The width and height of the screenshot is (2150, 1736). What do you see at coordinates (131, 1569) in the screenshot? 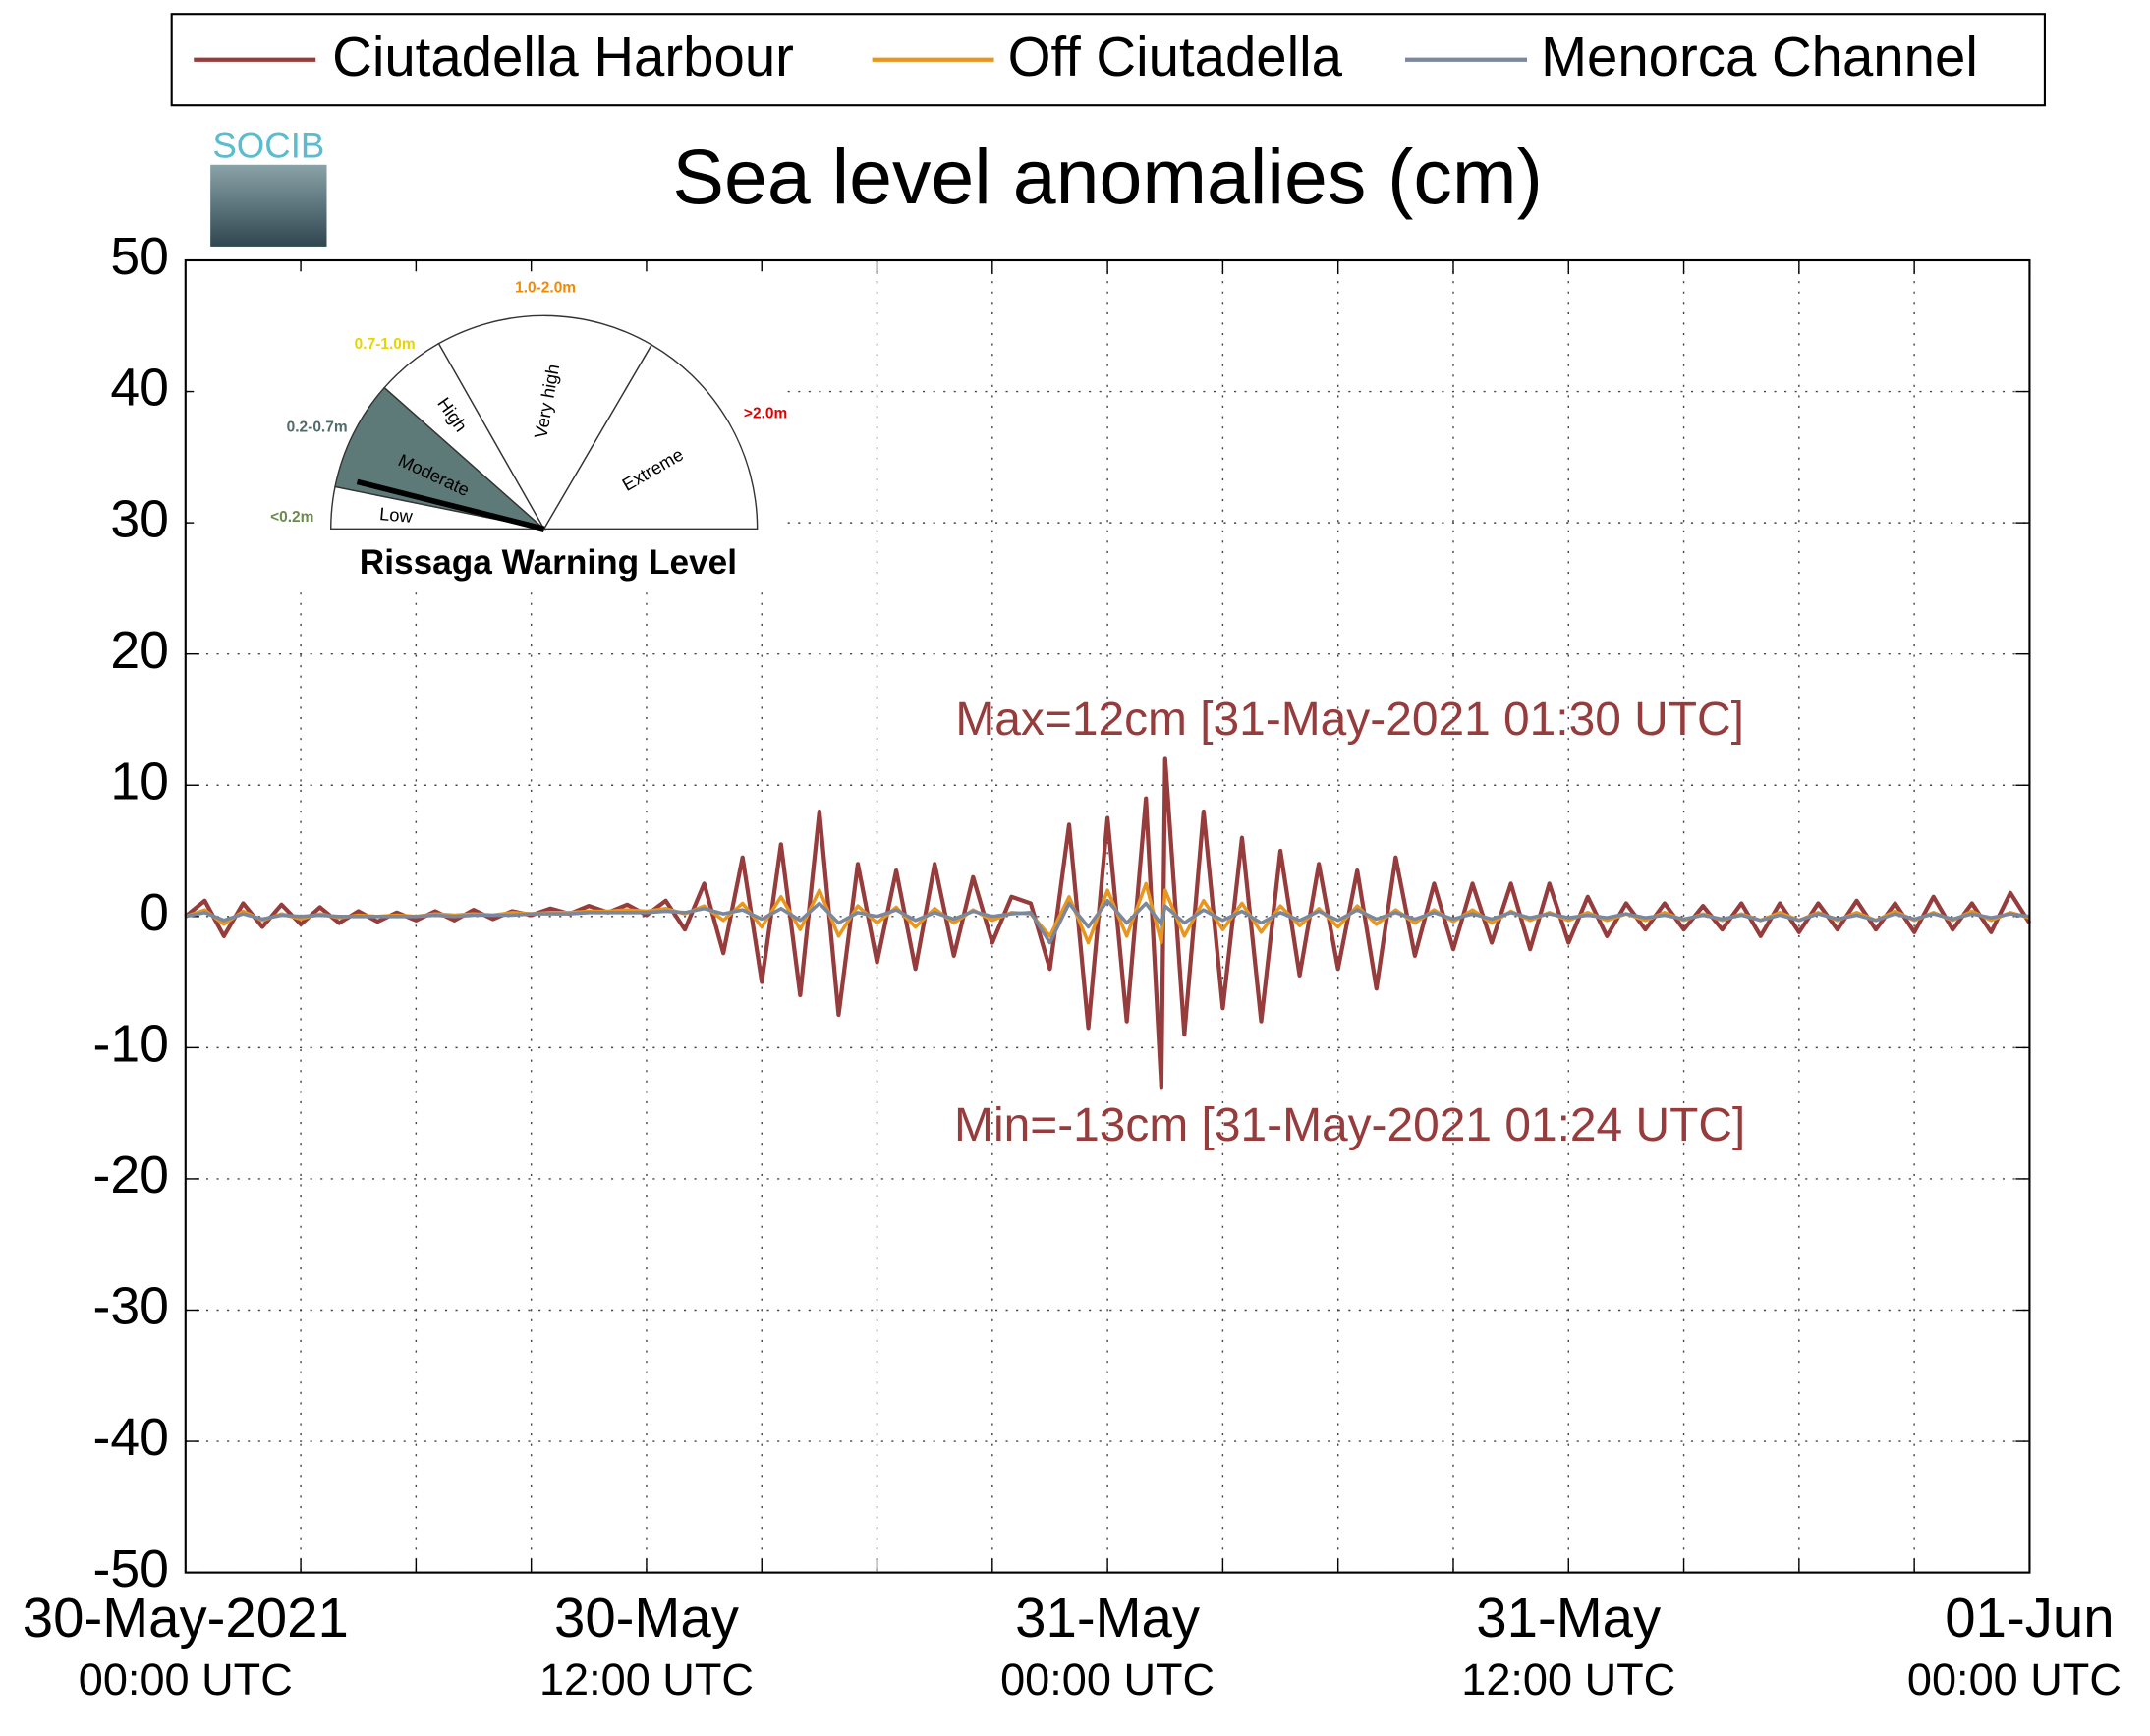
I see `y-tick-label: -50` at bounding box center [131, 1569].